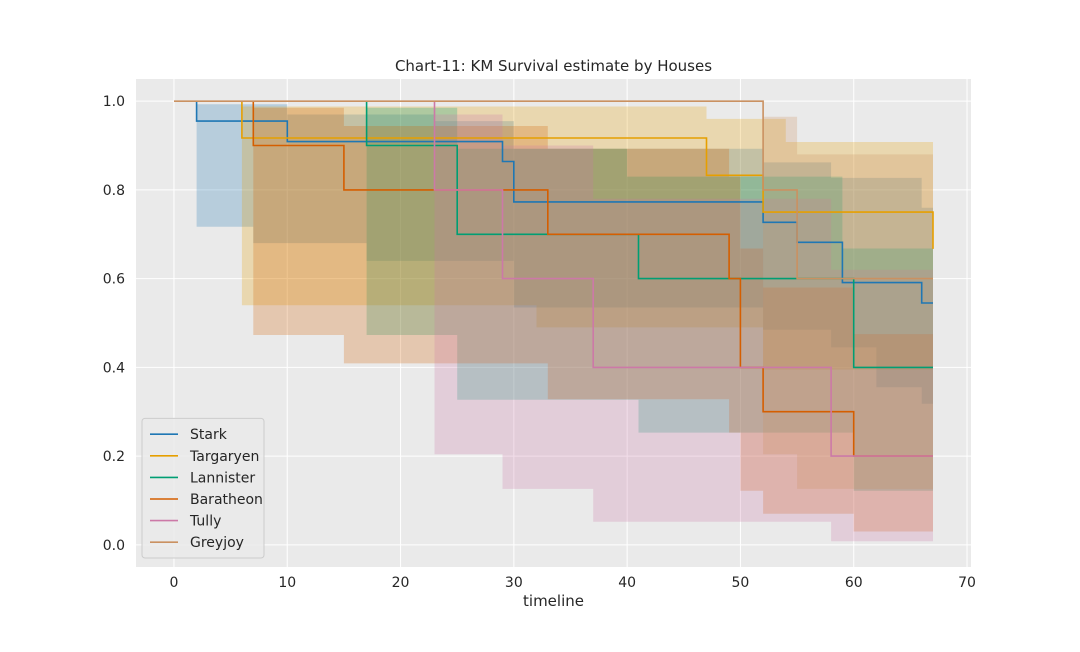 This screenshot has height=652, width=1080. What do you see at coordinates (401, 583) in the screenshot?
I see `x-tick-label: 20` at bounding box center [401, 583].